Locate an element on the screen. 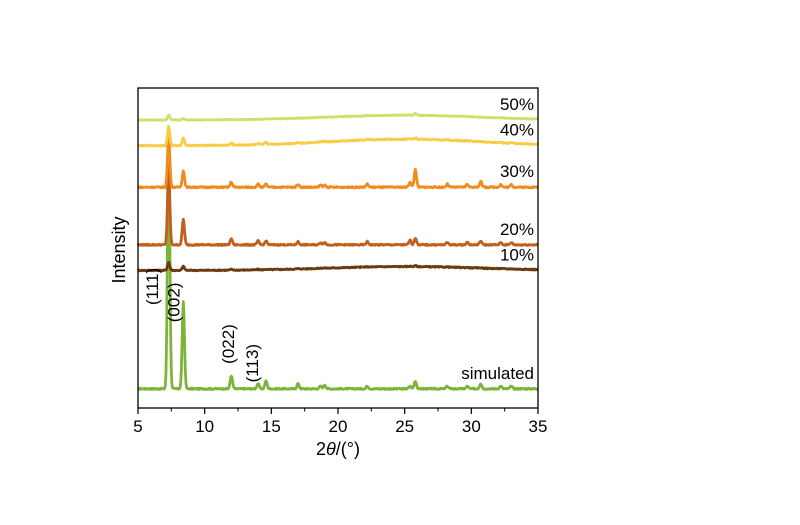 Image resolution: width=800 pixels, height=525 pixels. x-tick-label: 25 is located at coordinates (404, 426).